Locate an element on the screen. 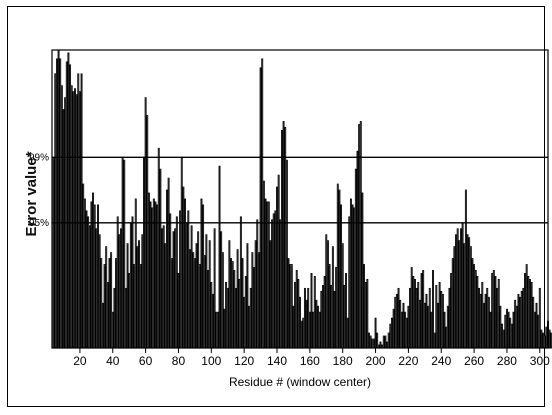  reference-line-label: 95% is located at coordinates (39, 223).